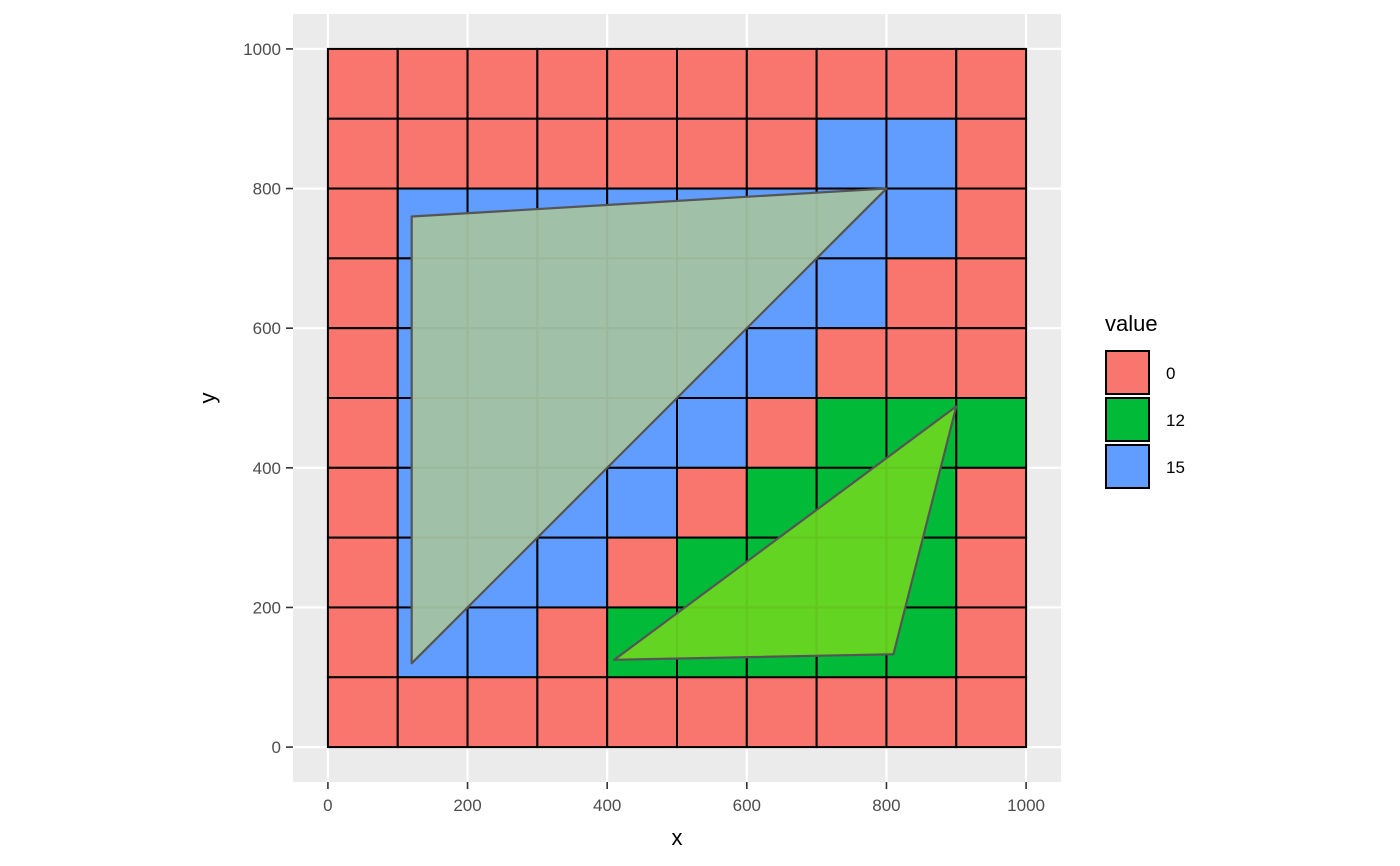  I want to click on x-axis-title: x, so click(677, 837).